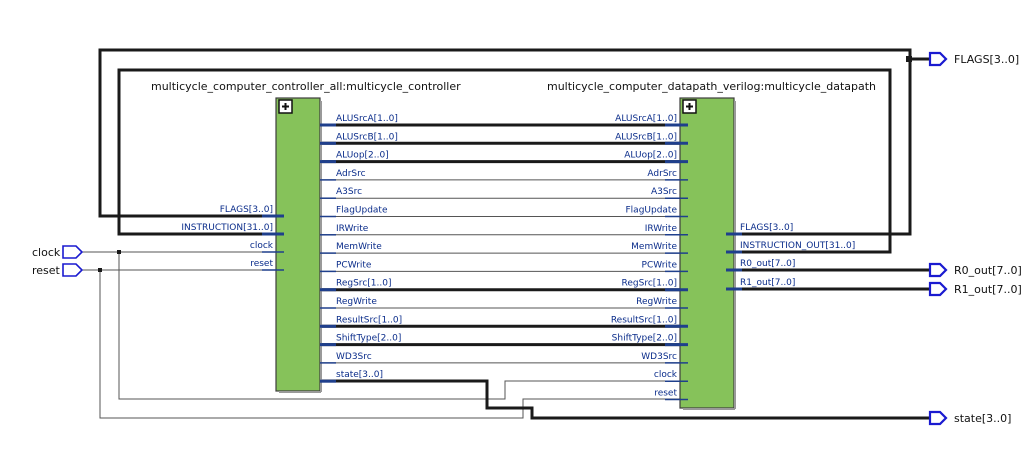  Describe the element at coordinates (986, 59) in the screenshot. I see `flags-port-label: FLAGS[3..0]` at that location.